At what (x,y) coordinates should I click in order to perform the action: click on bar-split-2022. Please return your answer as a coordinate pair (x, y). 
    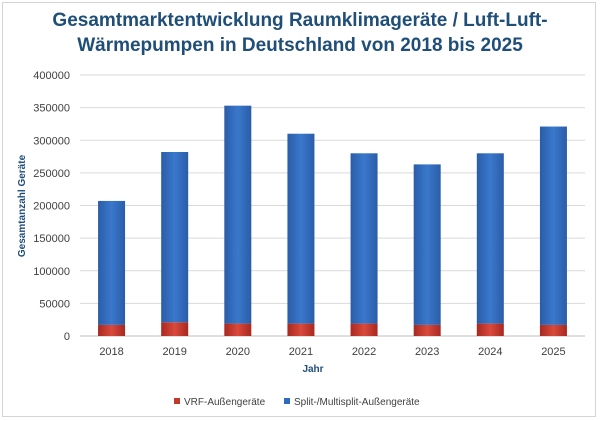
    Looking at the image, I should click on (364, 238).